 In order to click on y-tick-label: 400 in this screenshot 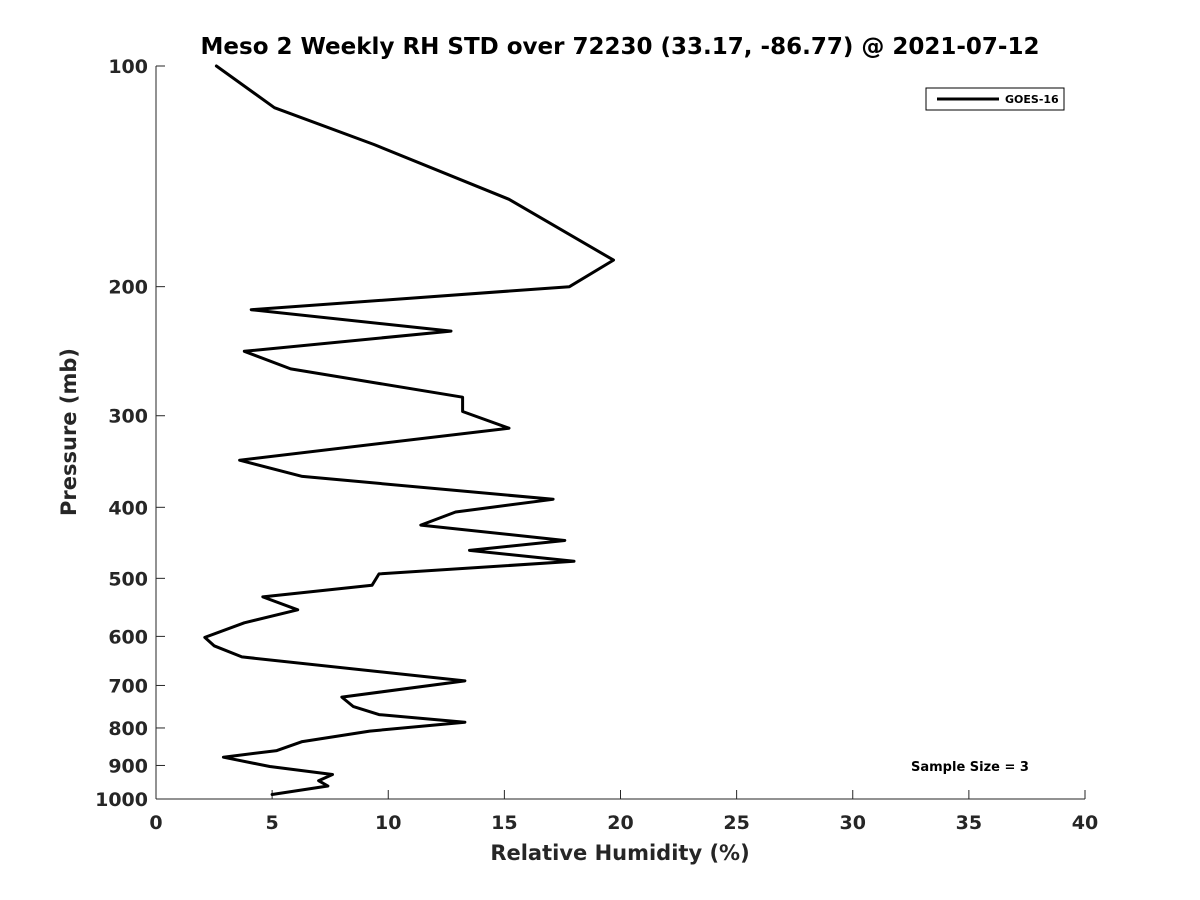, I will do `click(128, 508)`.